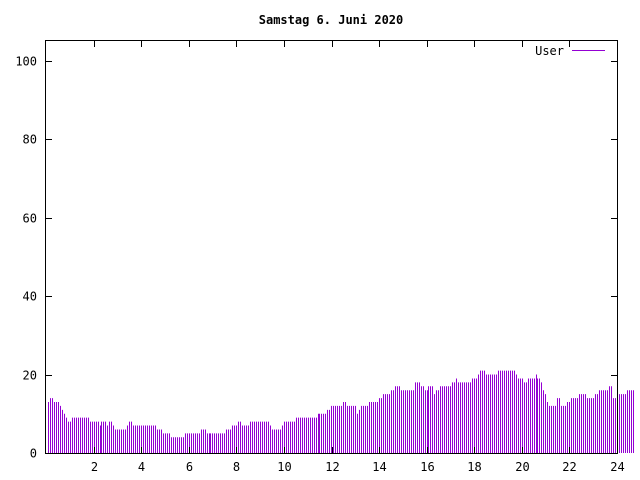 The image size is (640, 480). I want to click on y-tick-label: 0, so click(33, 454).